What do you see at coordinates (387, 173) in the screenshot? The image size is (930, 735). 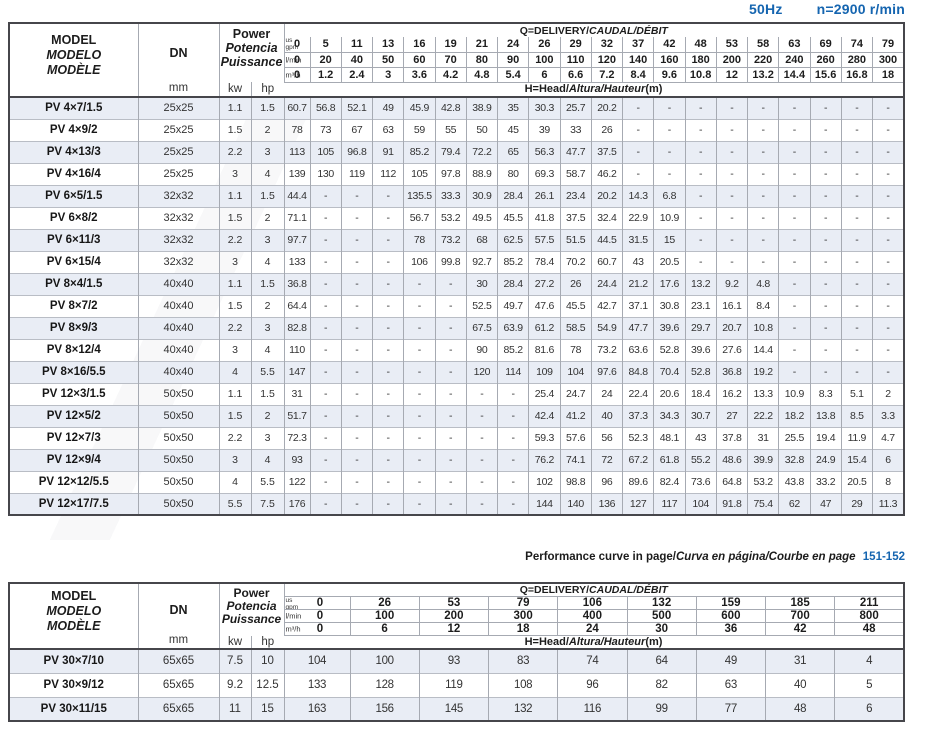 I see `head-value-cell: 112` at bounding box center [387, 173].